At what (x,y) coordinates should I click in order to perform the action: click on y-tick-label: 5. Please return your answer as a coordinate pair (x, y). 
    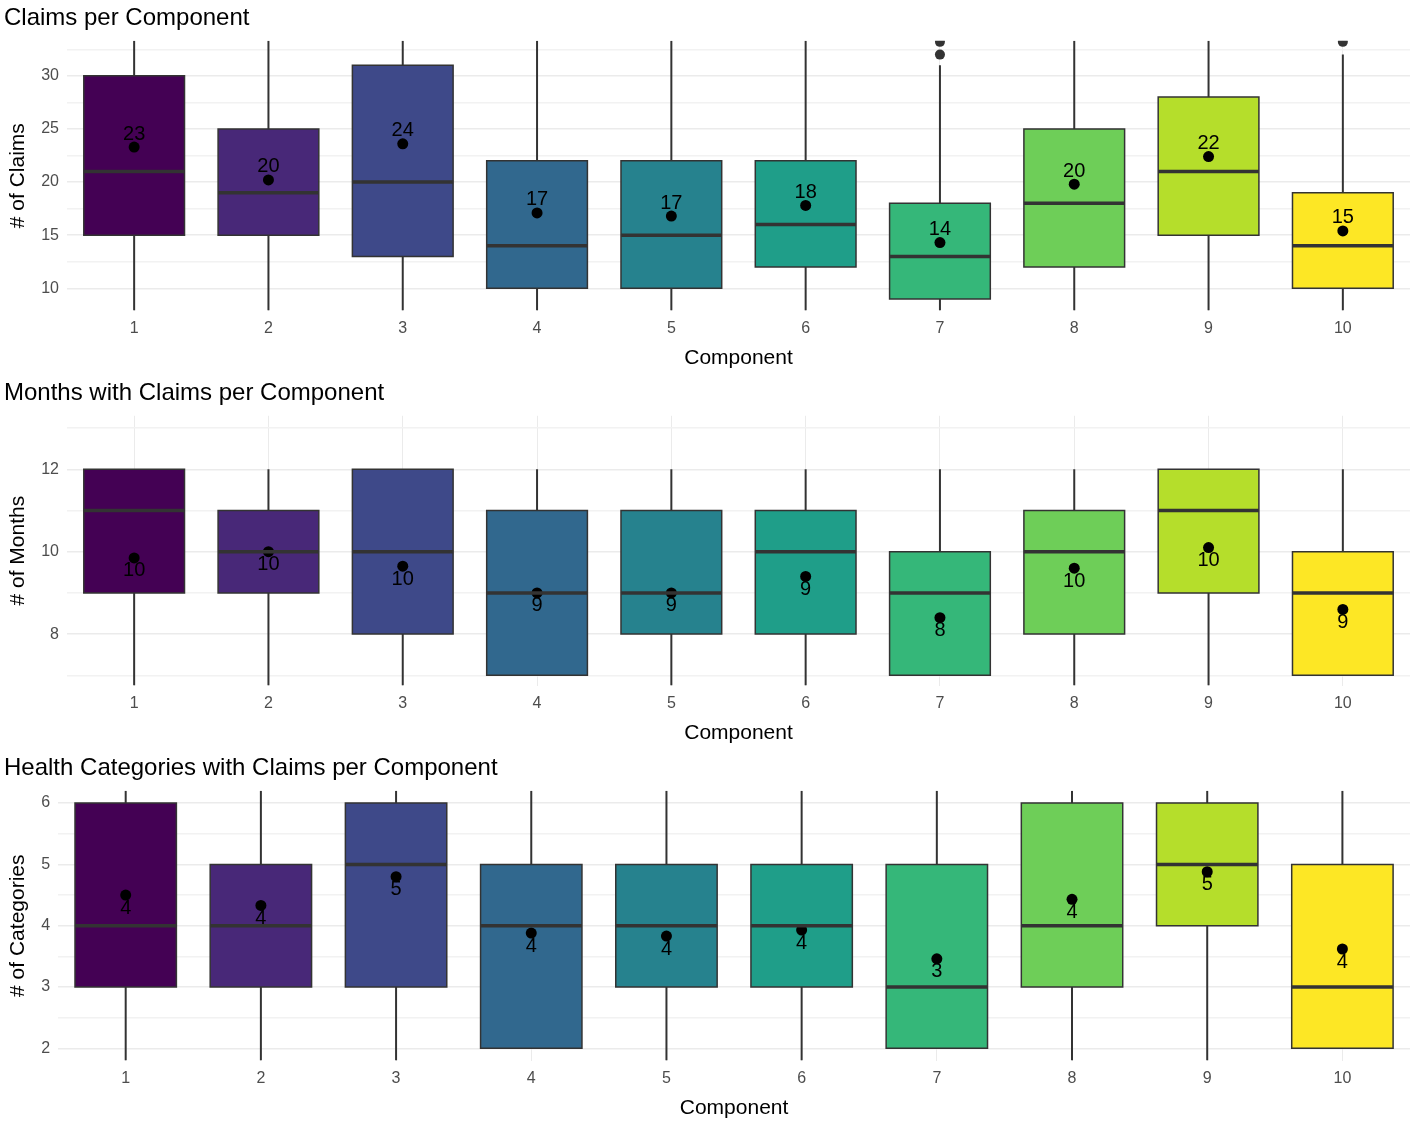
    Looking at the image, I should click on (46, 863).